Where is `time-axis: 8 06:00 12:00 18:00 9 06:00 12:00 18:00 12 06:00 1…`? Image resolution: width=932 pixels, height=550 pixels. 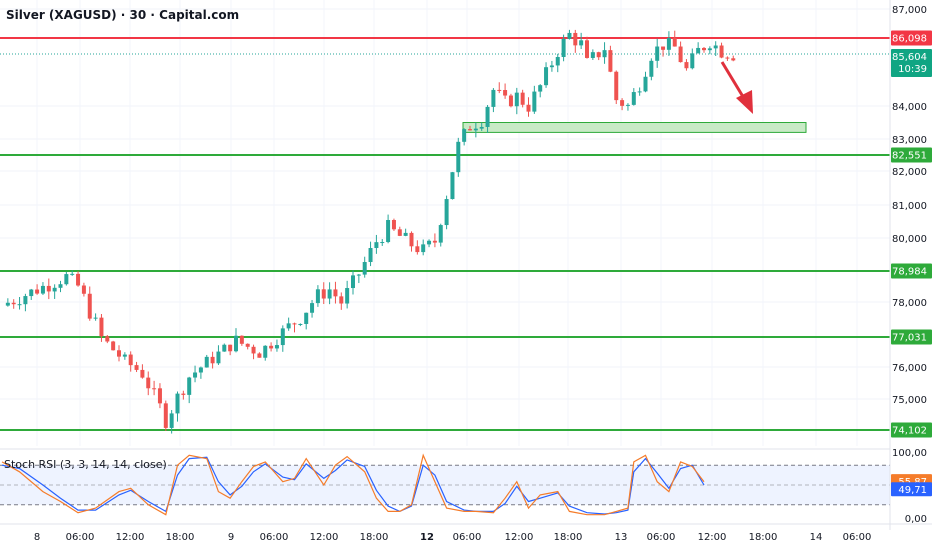 time-axis: 8 06:00 12:00 18:00 9 06:00 12:00 18:00 12 06:00 1… is located at coordinates (466, 533).